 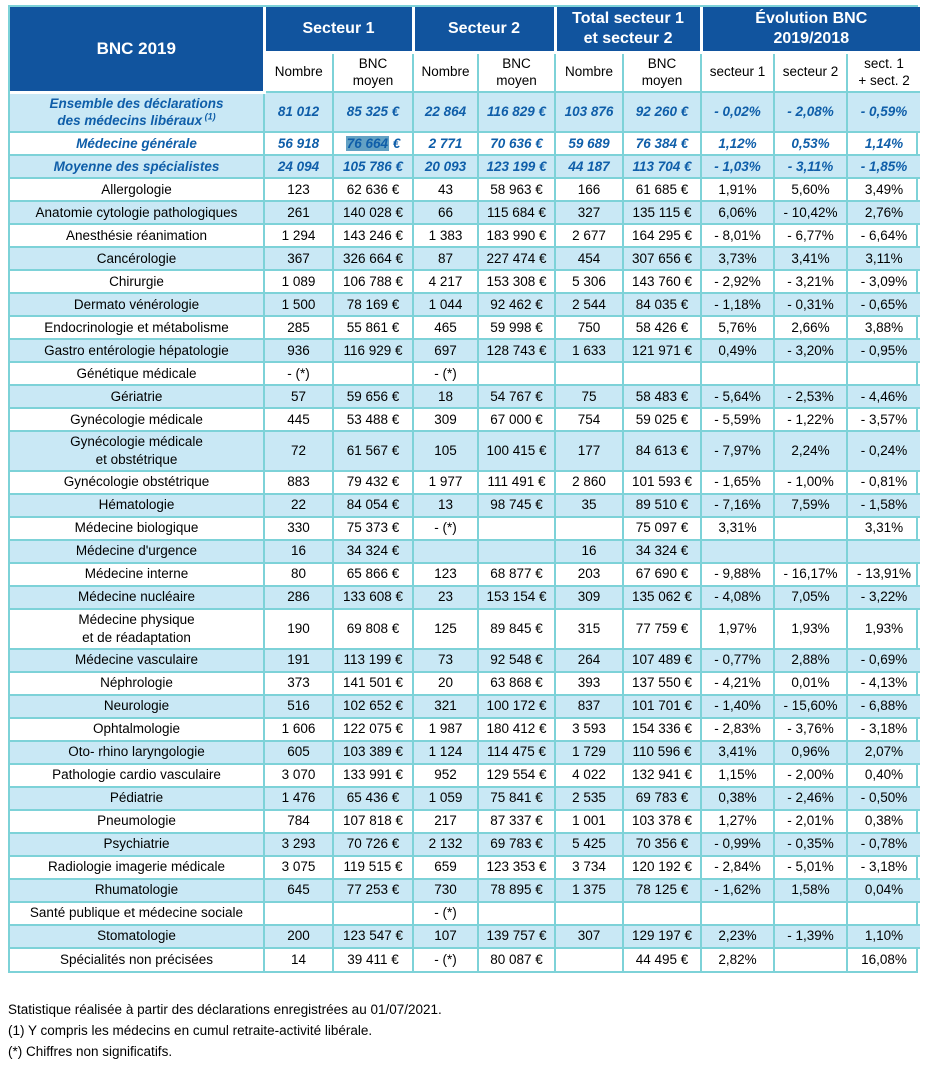 I want to click on cell: 107 489 €, so click(x=662, y=660).